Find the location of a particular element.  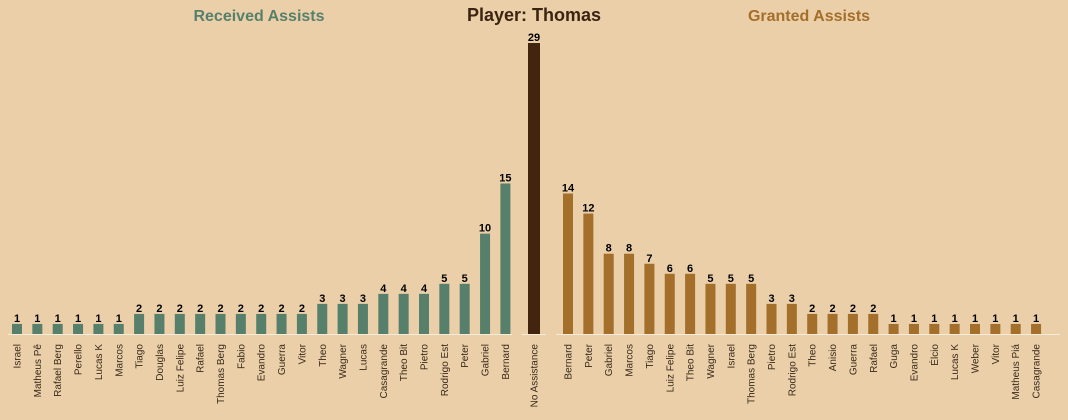

received-lucas-k-tick-label: Lucas K is located at coordinates (99, 362).